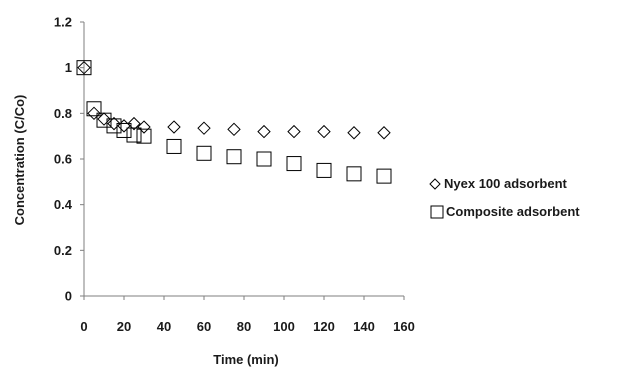 The image size is (620, 367). What do you see at coordinates (19, 160) in the screenshot?
I see `y-axis-title: Concentration (C/Co)` at bounding box center [19, 160].